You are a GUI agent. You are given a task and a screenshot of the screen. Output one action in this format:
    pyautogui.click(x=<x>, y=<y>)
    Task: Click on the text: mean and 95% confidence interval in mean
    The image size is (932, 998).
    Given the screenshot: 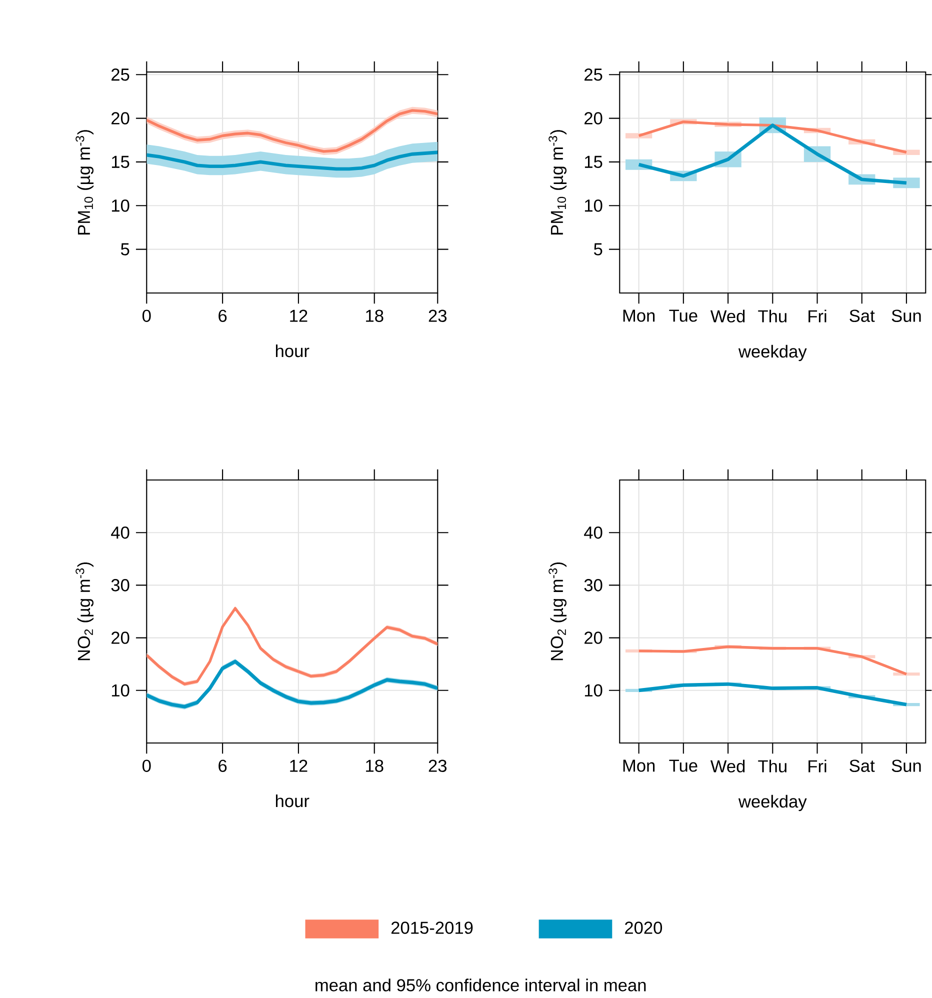 What is the action you would take?
    pyautogui.click(x=481, y=985)
    